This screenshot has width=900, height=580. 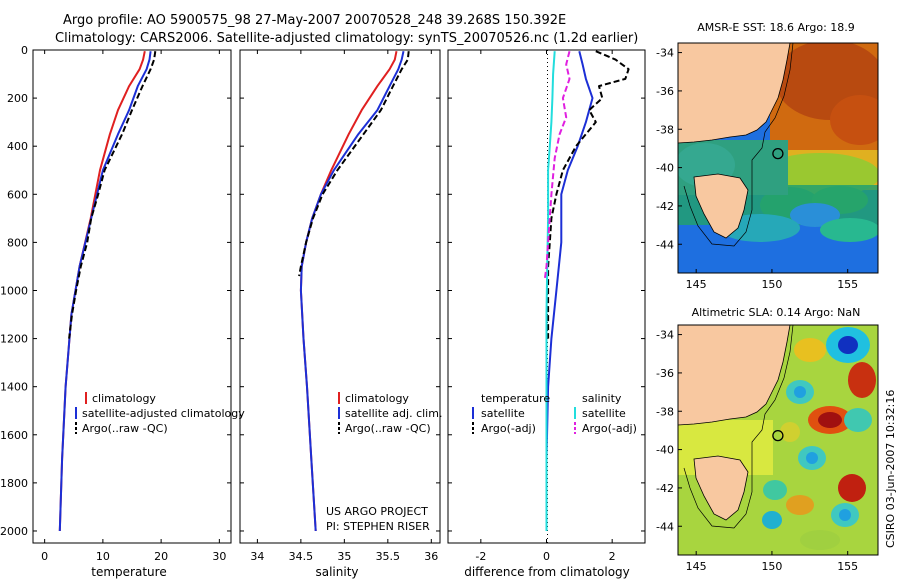 What do you see at coordinates (612, 556) in the screenshot?
I see `x-tick-label: 2` at bounding box center [612, 556].